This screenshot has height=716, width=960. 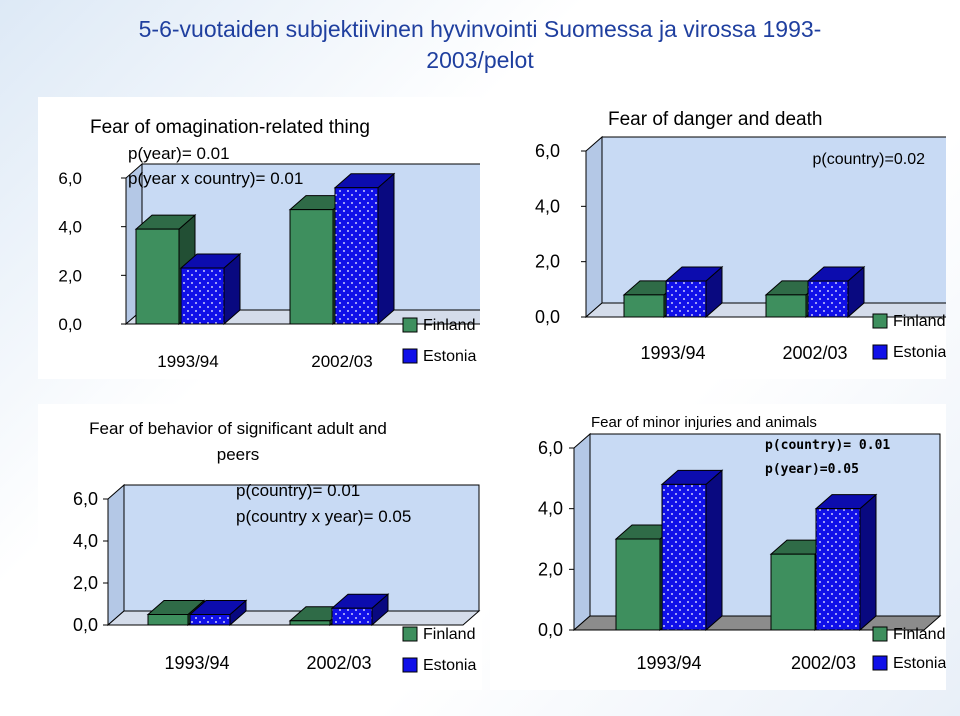 I want to click on chart-title: Fear of omagination-related thing, so click(x=230, y=127).